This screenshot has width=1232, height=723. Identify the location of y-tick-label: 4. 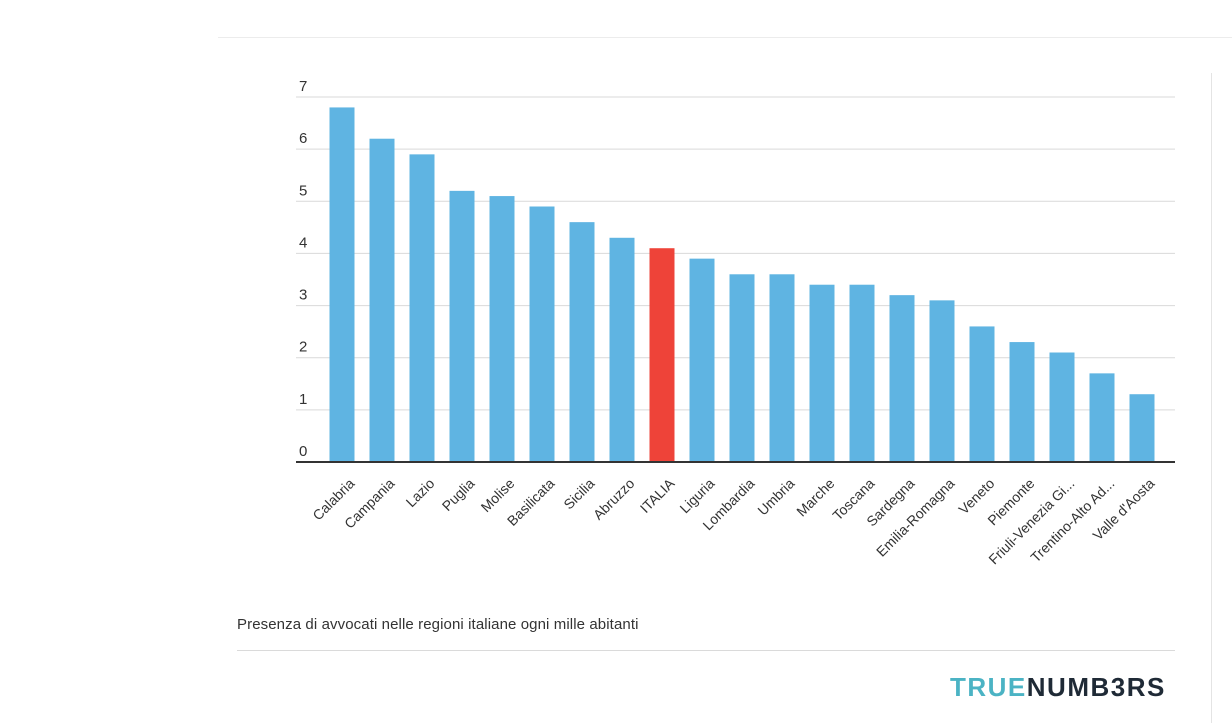
(303, 242).